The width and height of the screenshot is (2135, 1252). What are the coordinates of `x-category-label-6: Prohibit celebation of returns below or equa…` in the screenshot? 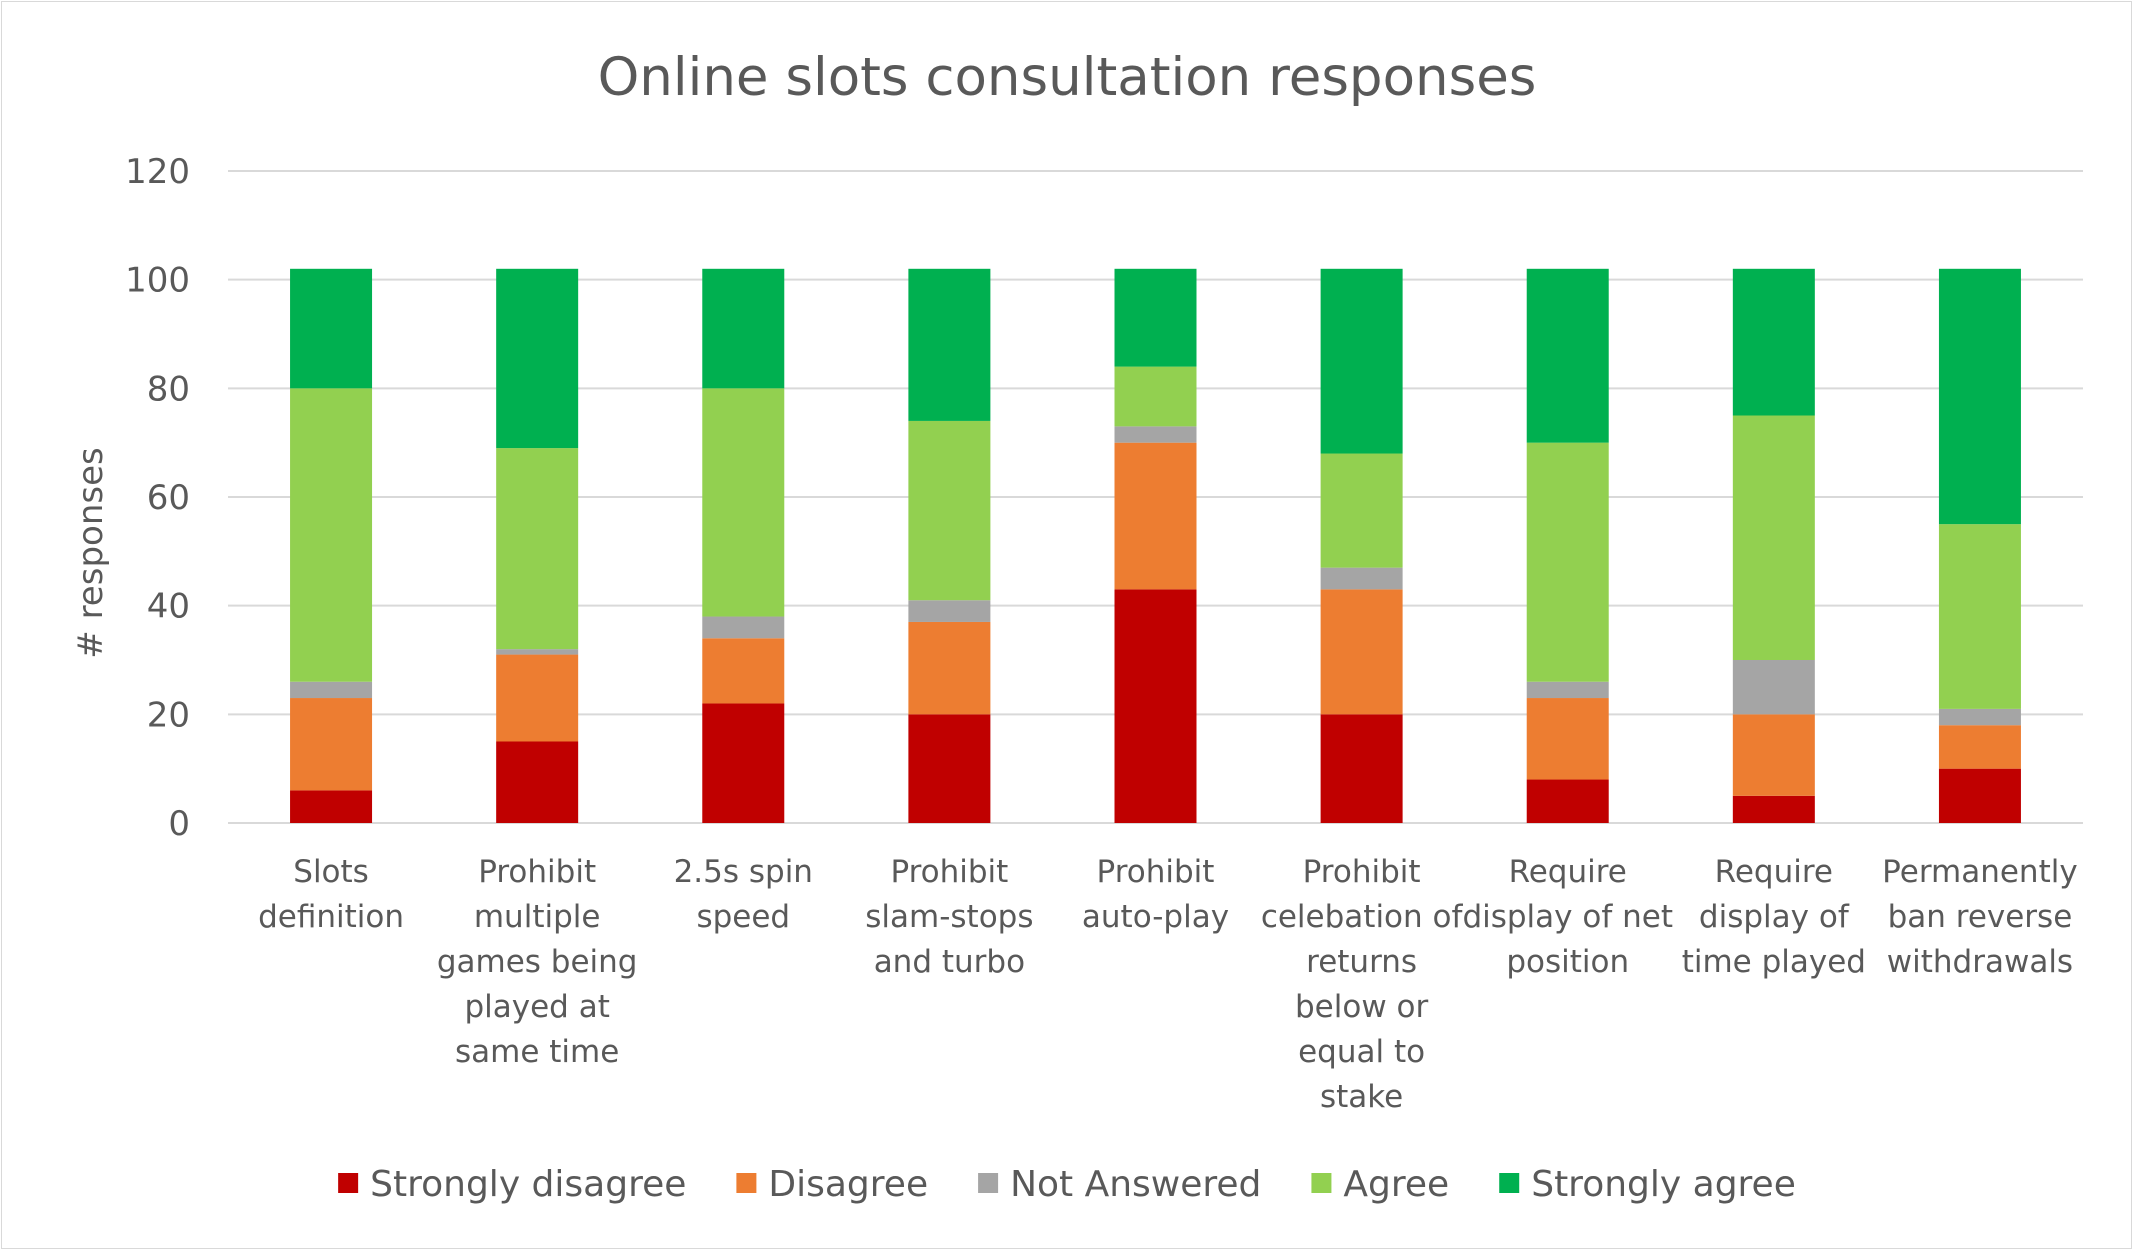 It's located at (1362, 984).